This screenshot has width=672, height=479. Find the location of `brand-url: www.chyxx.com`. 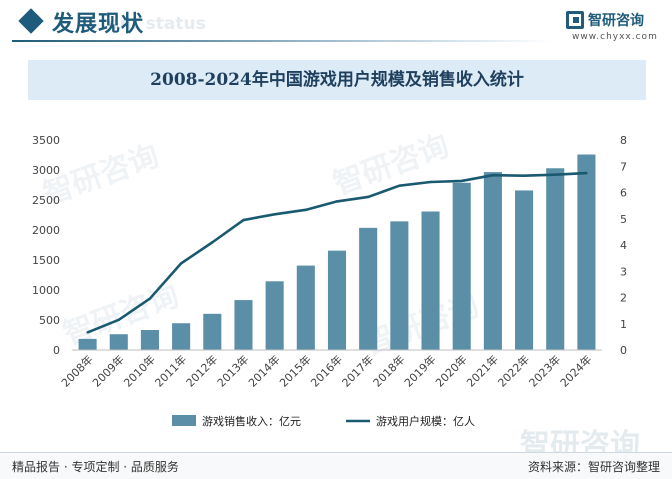

brand-url: www.chyxx.com is located at coordinates (615, 37).